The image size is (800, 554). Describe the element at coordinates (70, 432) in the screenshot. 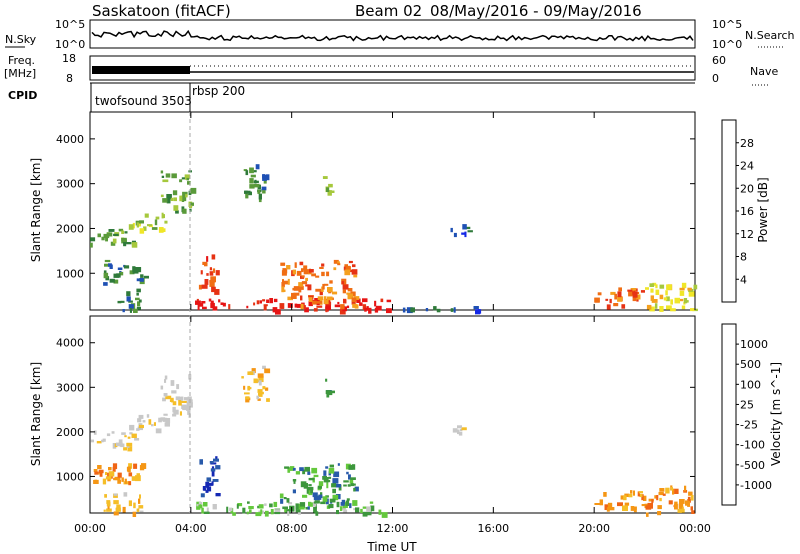

I see `y-tick-label: 2000` at that location.